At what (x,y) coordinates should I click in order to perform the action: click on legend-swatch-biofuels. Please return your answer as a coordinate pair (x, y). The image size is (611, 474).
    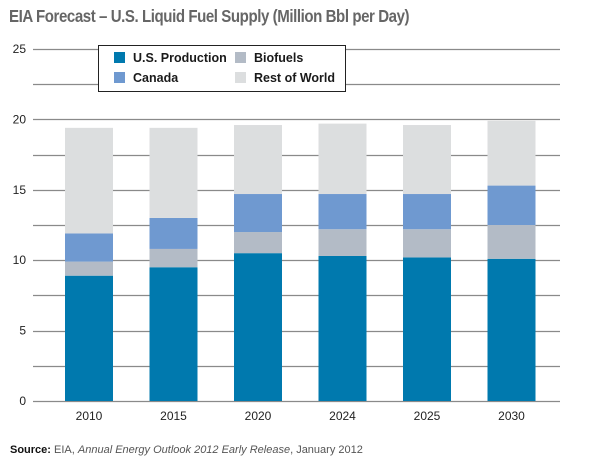
    Looking at the image, I should click on (240, 57).